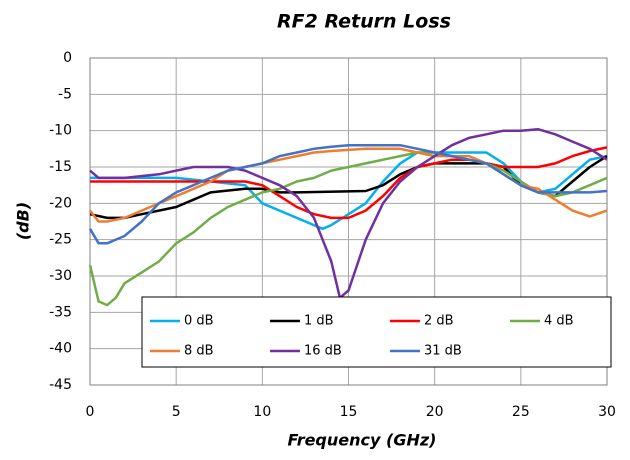  Describe the element at coordinates (323, 351) in the screenshot. I see `legend-label: 16 dB` at that location.